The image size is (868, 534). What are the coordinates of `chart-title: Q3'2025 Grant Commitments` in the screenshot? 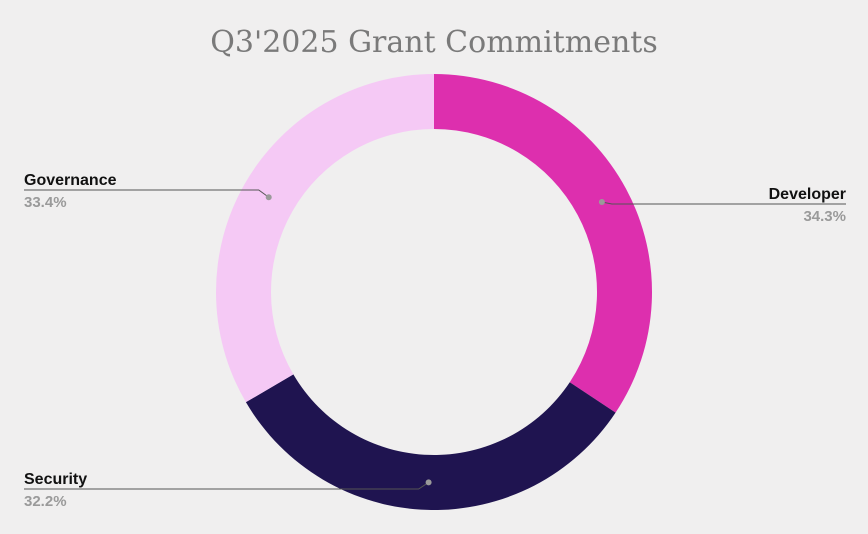 It's located at (433, 42).